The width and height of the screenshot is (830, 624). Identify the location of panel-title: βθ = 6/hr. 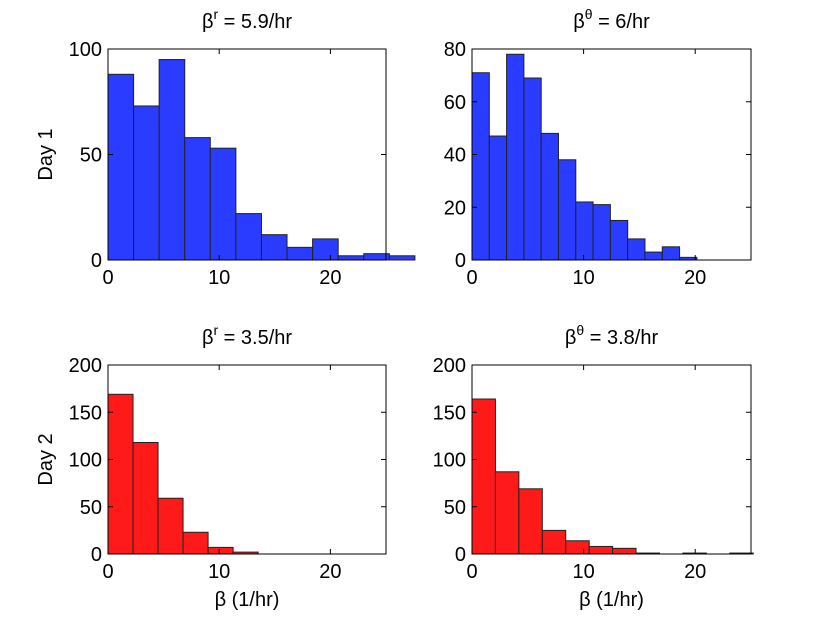
(611, 19).